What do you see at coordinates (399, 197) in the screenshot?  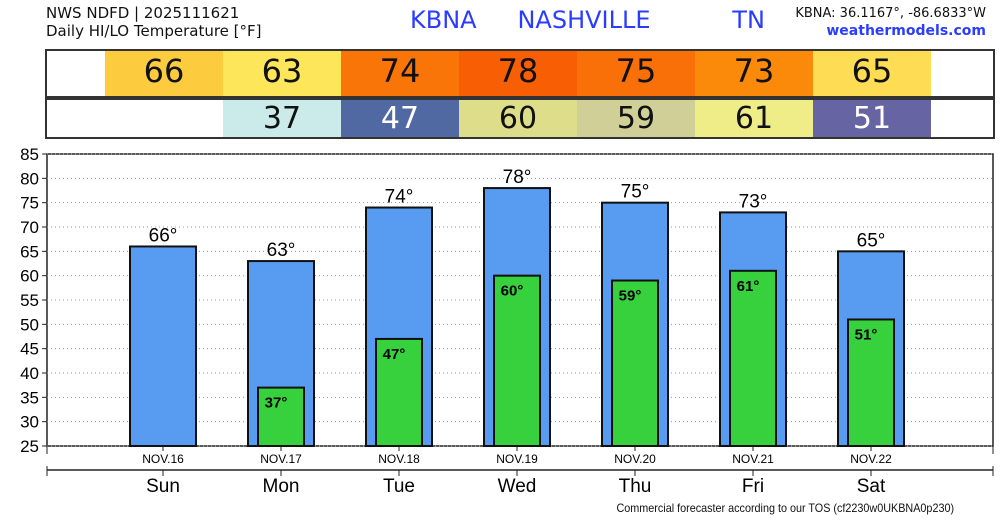 I see `high-label: 74°` at bounding box center [399, 197].